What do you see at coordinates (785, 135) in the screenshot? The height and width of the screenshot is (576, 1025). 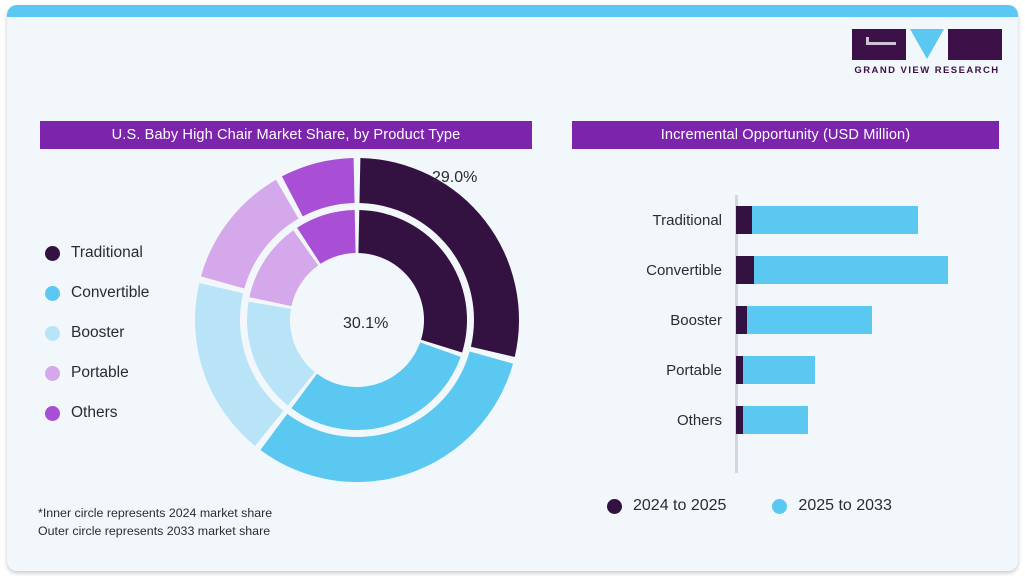 I see `right-panel-title: Incremental Opportunity (USD Million)` at bounding box center [785, 135].